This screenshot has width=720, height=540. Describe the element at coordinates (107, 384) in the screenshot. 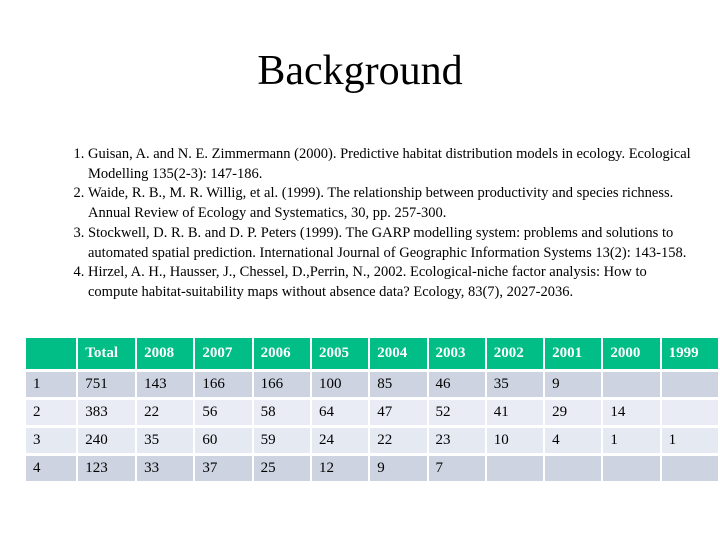

I see `value-cell: 751` at that location.